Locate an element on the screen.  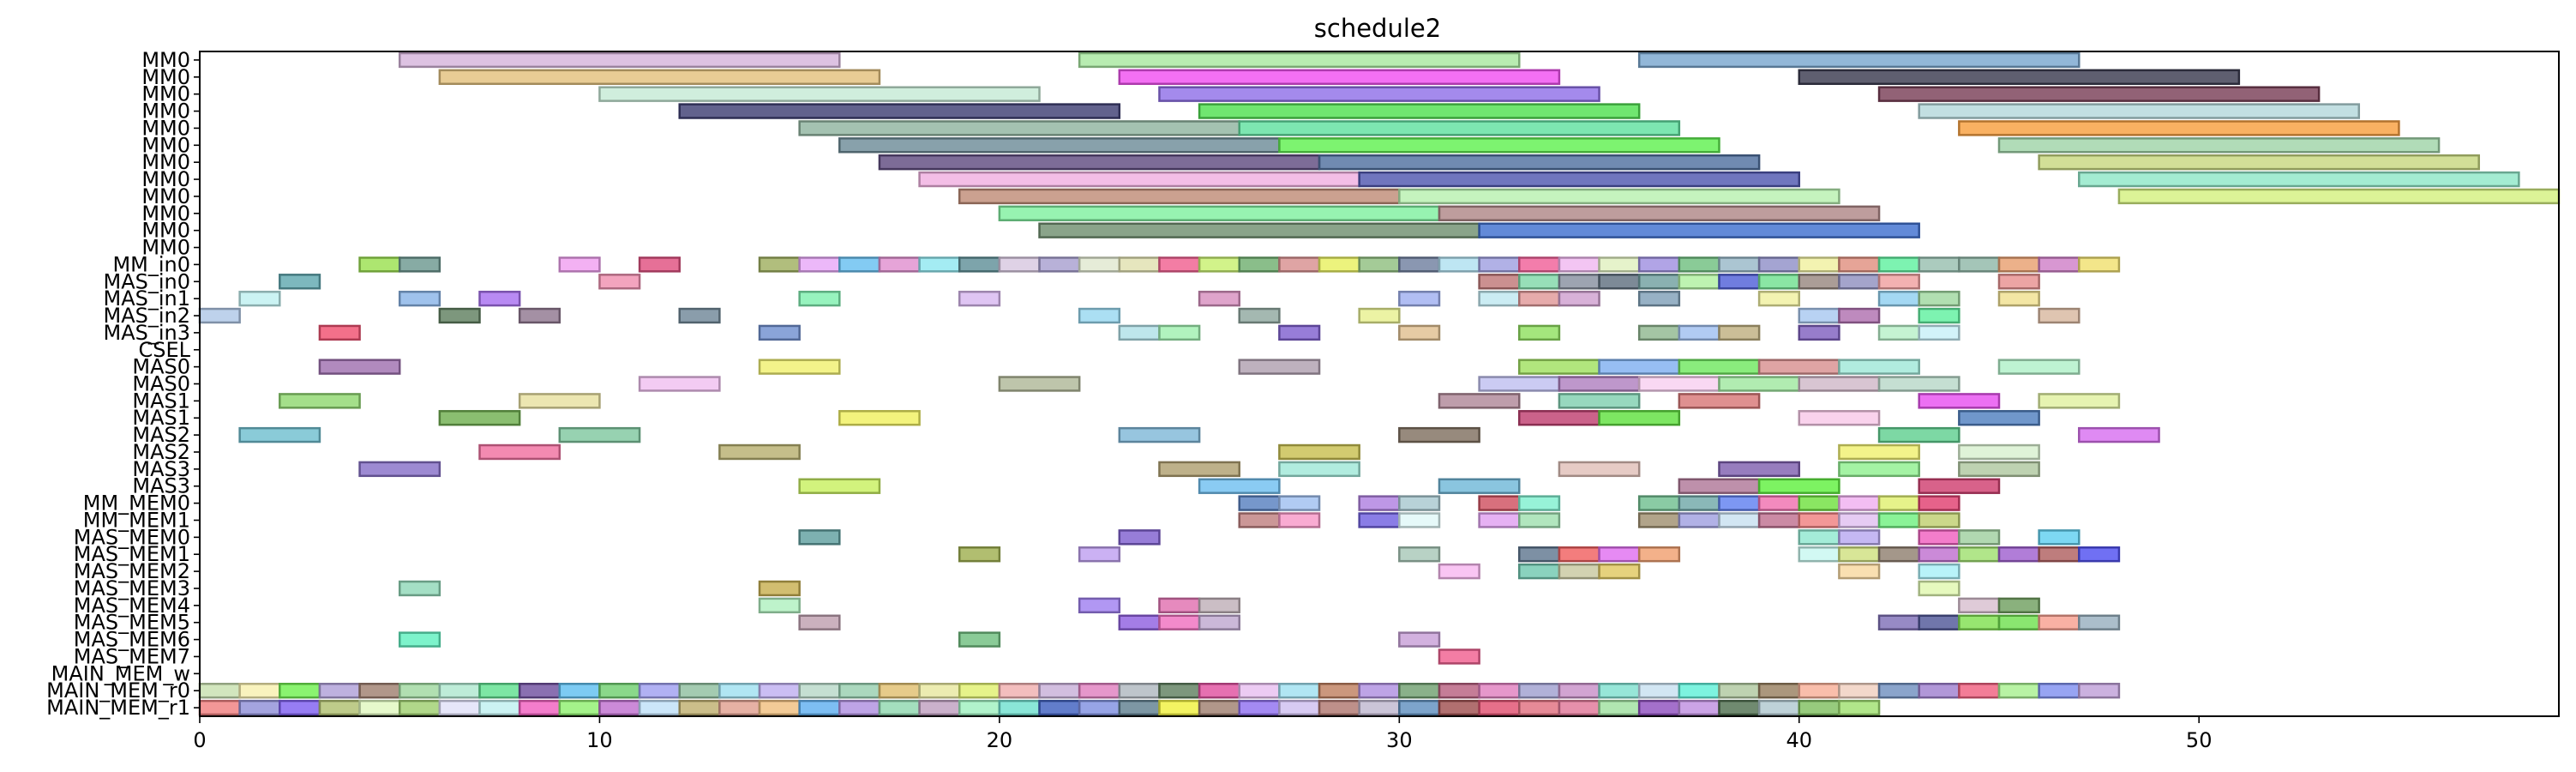
x-tick-label: 40 is located at coordinates (1799, 740).